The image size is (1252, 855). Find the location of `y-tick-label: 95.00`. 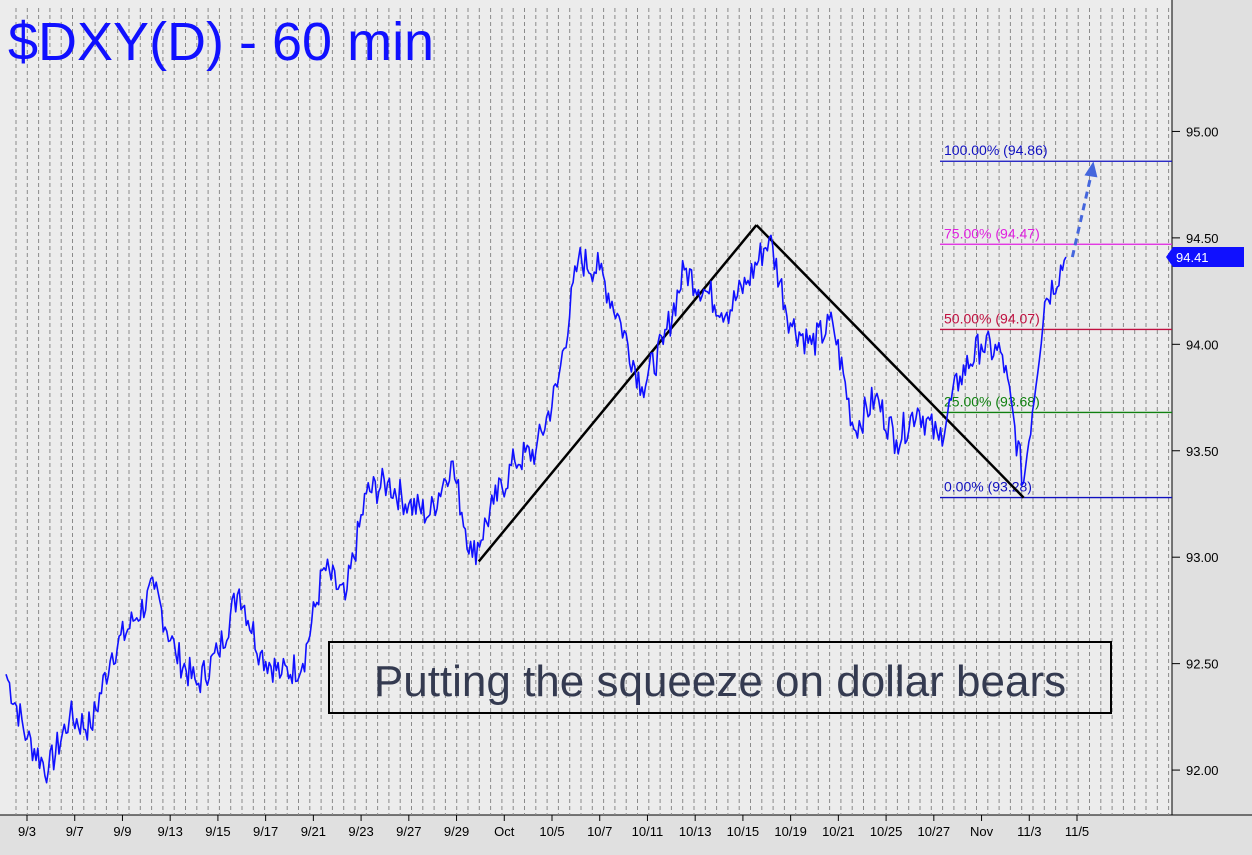

y-tick-label: 95.00 is located at coordinates (1202, 131).